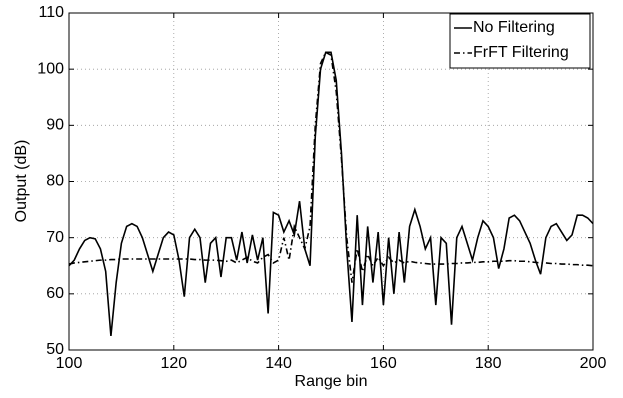 This screenshot has width=623, height=398. What do you see at coordinates (383, 363) in the screenshot?
I see `x-tick-label: 160` at bounding box center [383, 363].